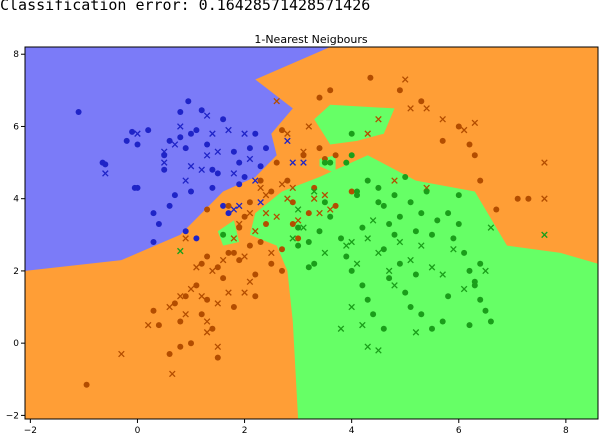 This screenshot has height=434, width=600. Describe the element at coordinates (15, 235) in the screenshot. I see `y-axis: −2 0 2 4 6 8` at that location.